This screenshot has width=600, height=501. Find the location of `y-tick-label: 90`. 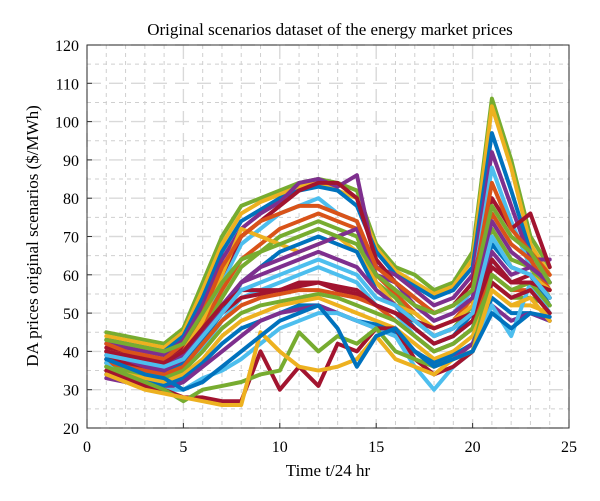

y-tick-label: 90 is located at coordinates (71, 161).